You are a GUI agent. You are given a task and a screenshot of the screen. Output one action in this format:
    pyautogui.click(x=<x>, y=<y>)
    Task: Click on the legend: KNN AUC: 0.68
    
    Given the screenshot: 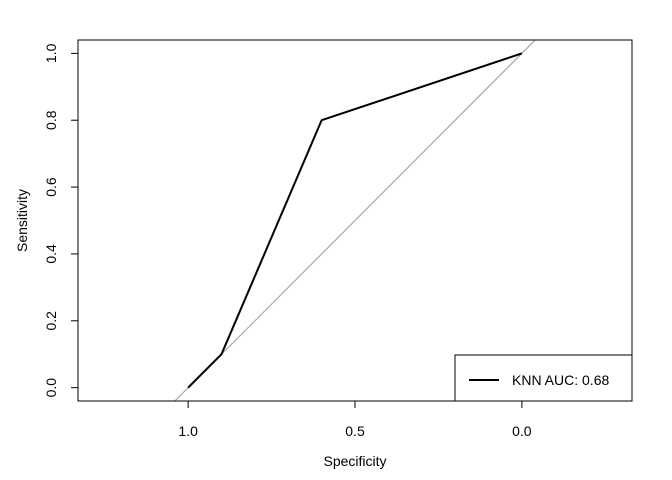 What is the action you would take?
    pyautogui.click(x=543, y=378)
    